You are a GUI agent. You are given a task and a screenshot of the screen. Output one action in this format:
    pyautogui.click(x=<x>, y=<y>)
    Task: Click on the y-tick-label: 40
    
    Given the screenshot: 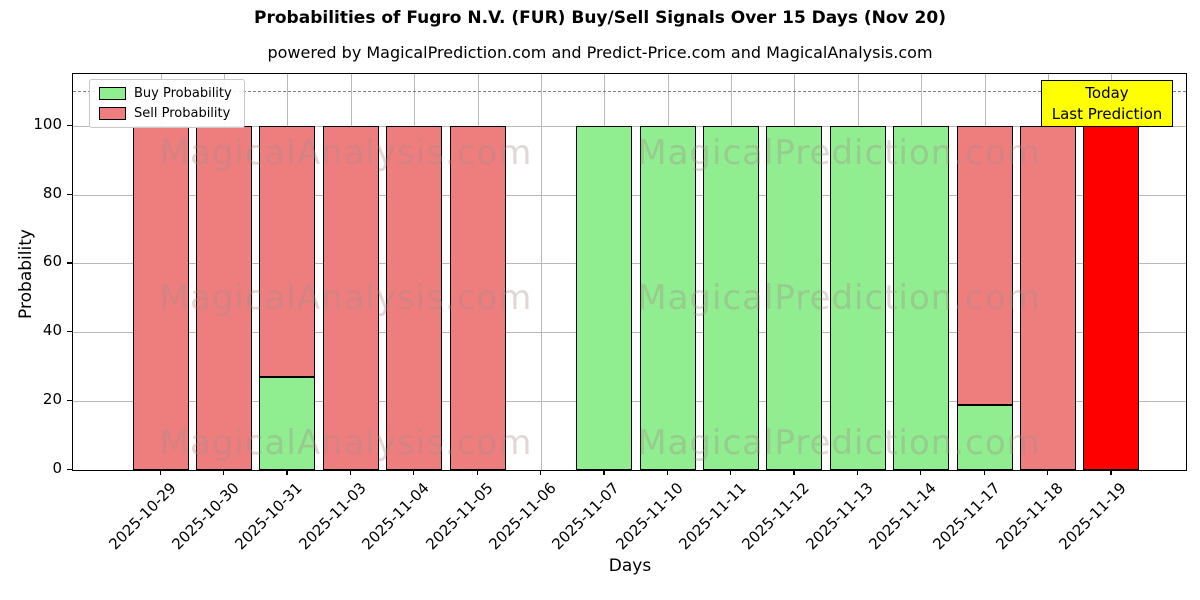 What is the action you would take?
    pyautogui.click(x=52, y=330)
    